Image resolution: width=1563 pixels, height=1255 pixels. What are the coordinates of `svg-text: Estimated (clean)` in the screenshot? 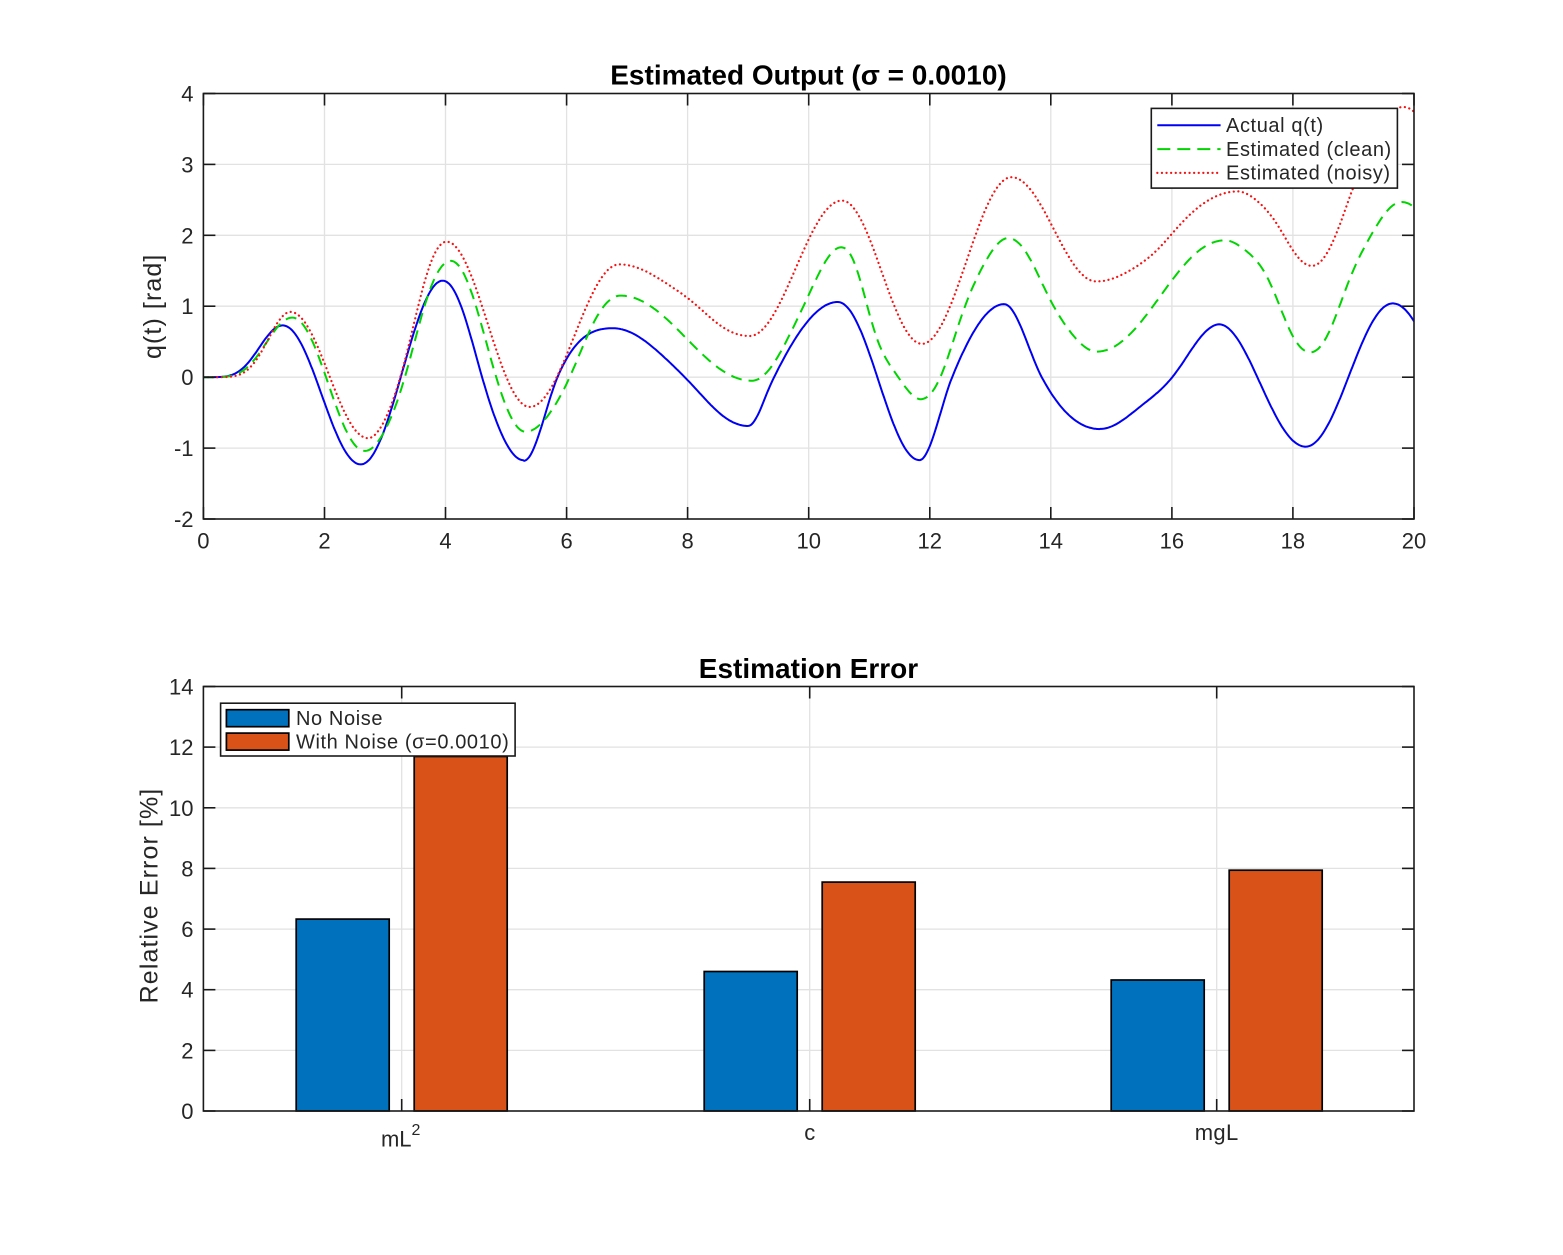 It's located at (1309, 150).